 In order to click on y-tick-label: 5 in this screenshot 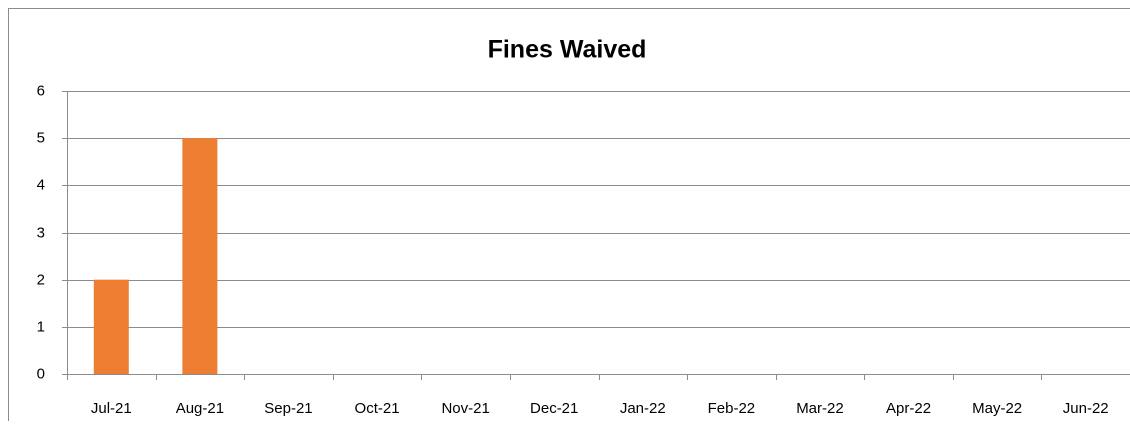, I will do `click(41, 137)`.